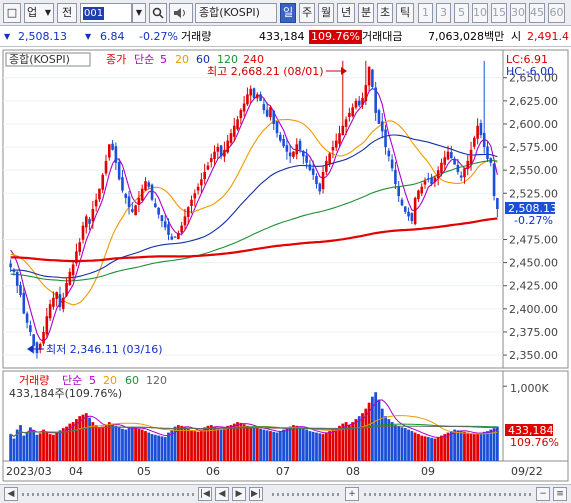 This screenshot has width=571, height=503. What do you see at coordinates (346, 13) in the screenshot?
I see `tab-year: 년` at bounding box center [346, 13].